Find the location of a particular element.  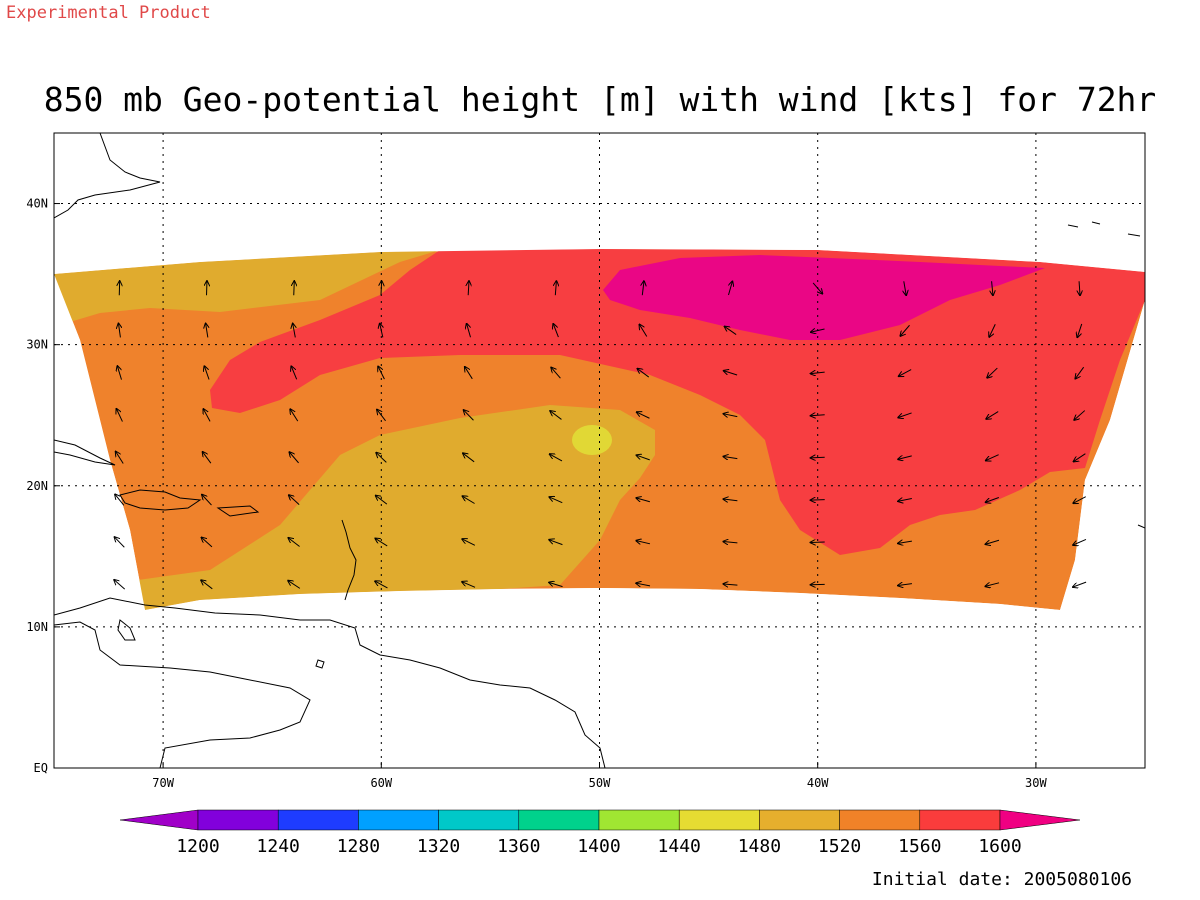

colorbar-label: 1600 is located at coordinates (999, 846).